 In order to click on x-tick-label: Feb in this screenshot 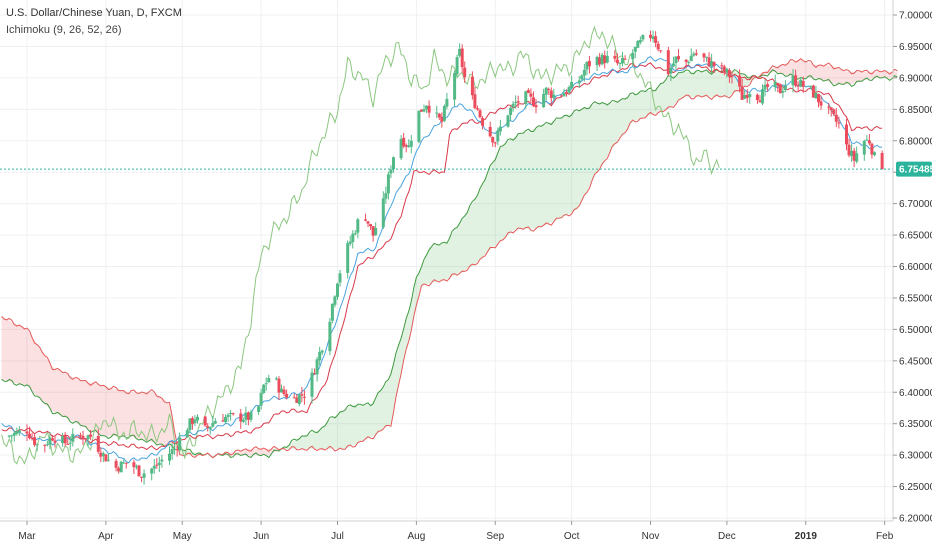, I will do `click(885, 536)`.